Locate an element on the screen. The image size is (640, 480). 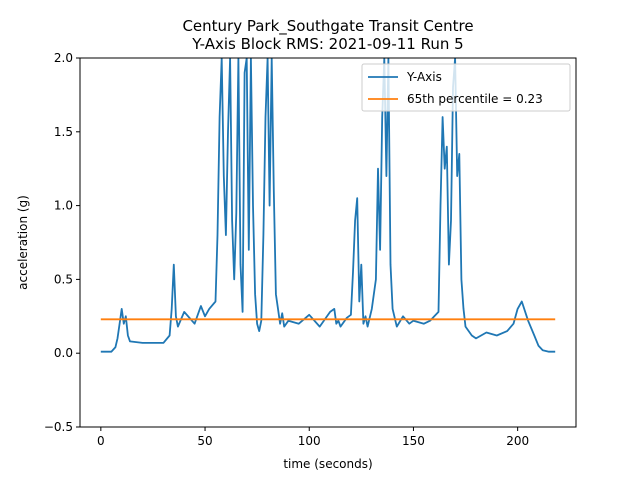
legend-label-y-axis: Y-Axis is located at coordinates (424, 77).